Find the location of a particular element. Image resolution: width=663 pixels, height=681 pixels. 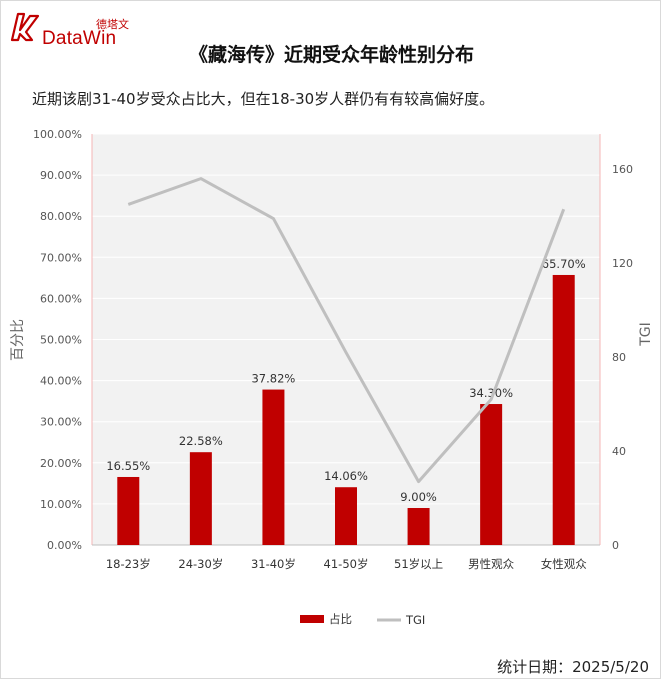

left-axis-tick-label: 100.00% is located at coordinates (57, 134).